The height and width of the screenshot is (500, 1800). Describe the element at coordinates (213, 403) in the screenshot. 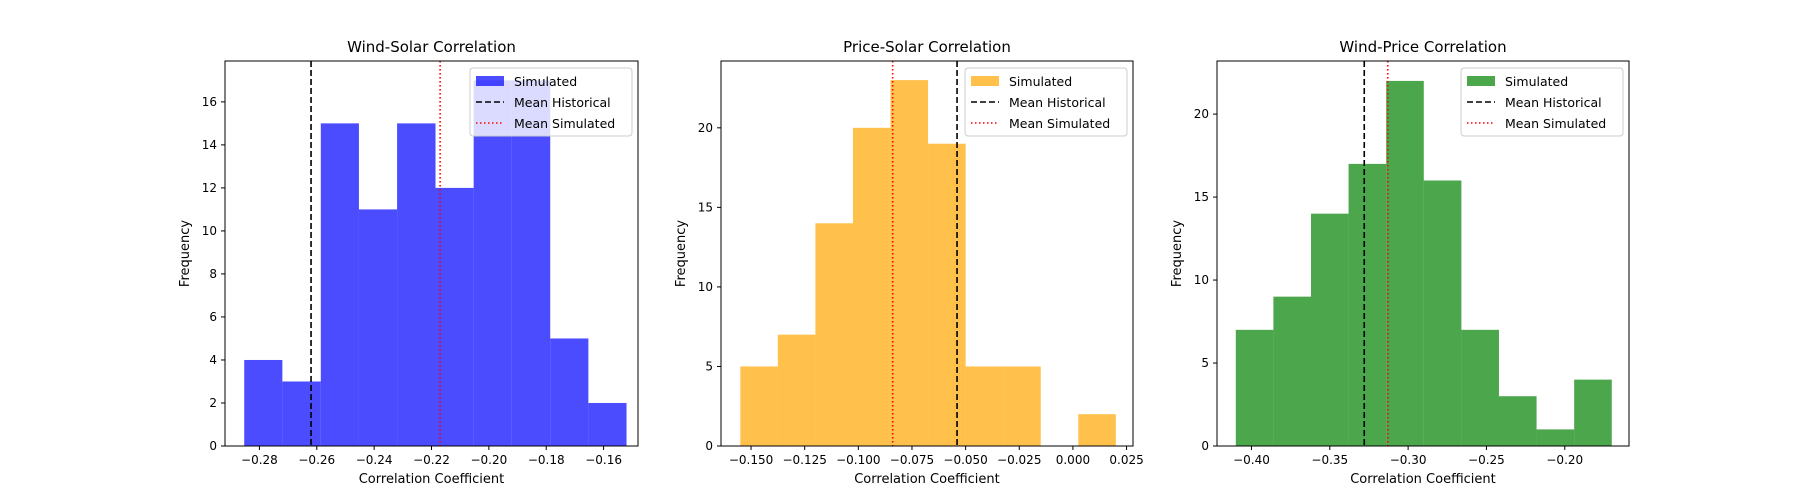

I see `y-tick-label: 2` at that location.